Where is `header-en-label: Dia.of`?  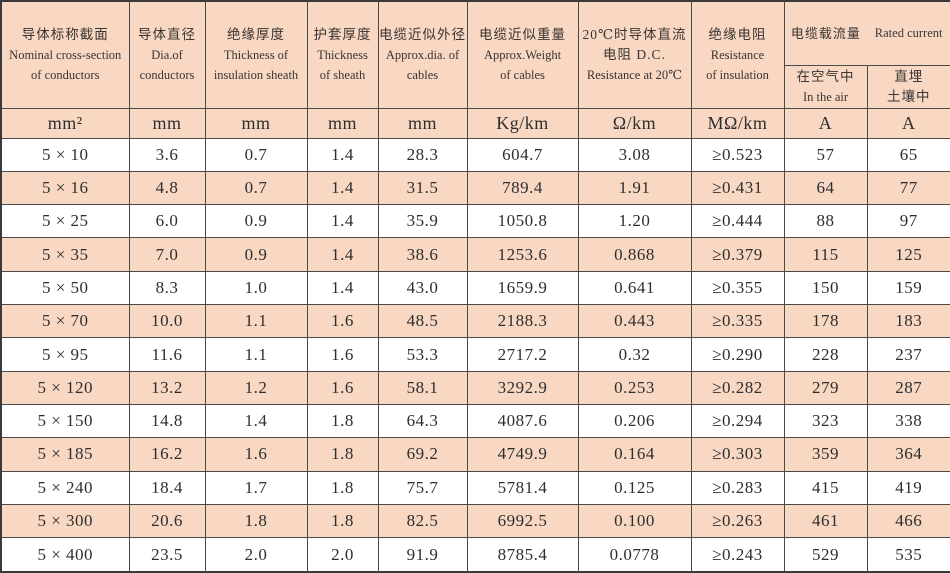 header-en-label: Dia.of is located at coordinates (167, 54).